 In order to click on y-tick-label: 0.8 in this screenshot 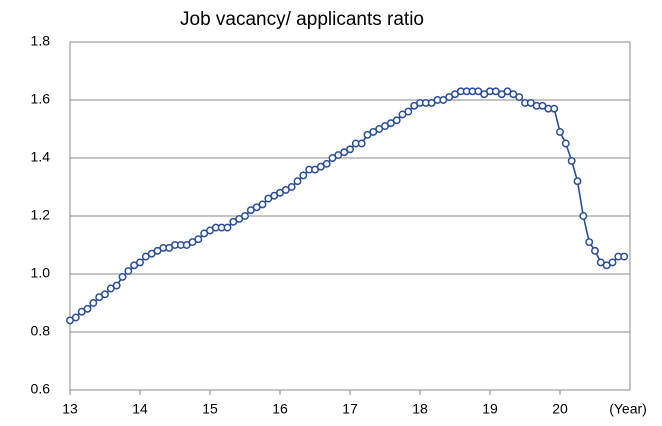, I will do `click(41, 331)`.